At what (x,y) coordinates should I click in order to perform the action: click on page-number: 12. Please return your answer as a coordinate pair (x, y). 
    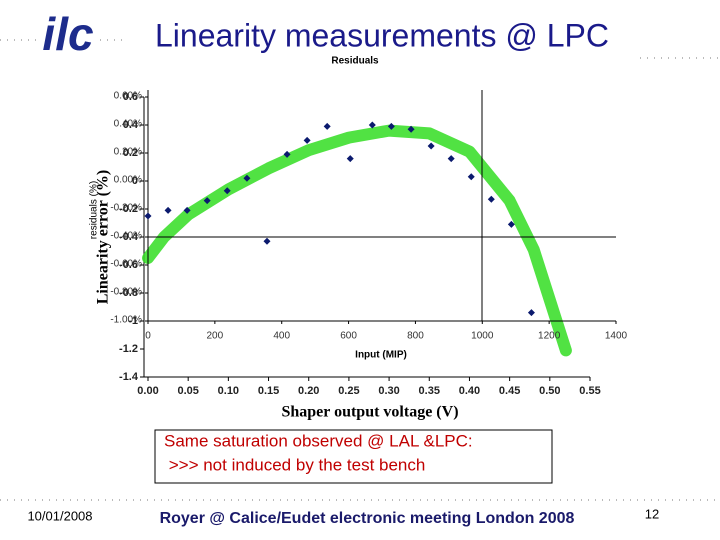
    Looking at the image, I should click on (652, 513).